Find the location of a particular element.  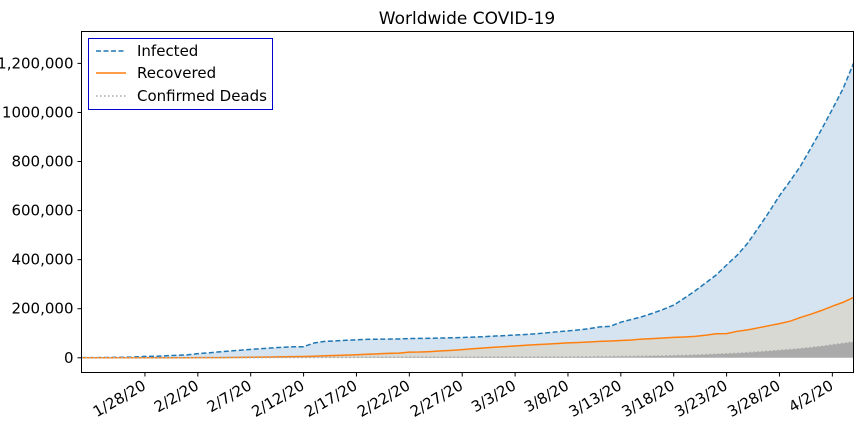

x-tick-label: 2/27/20 is located at coordinates (436, 398).